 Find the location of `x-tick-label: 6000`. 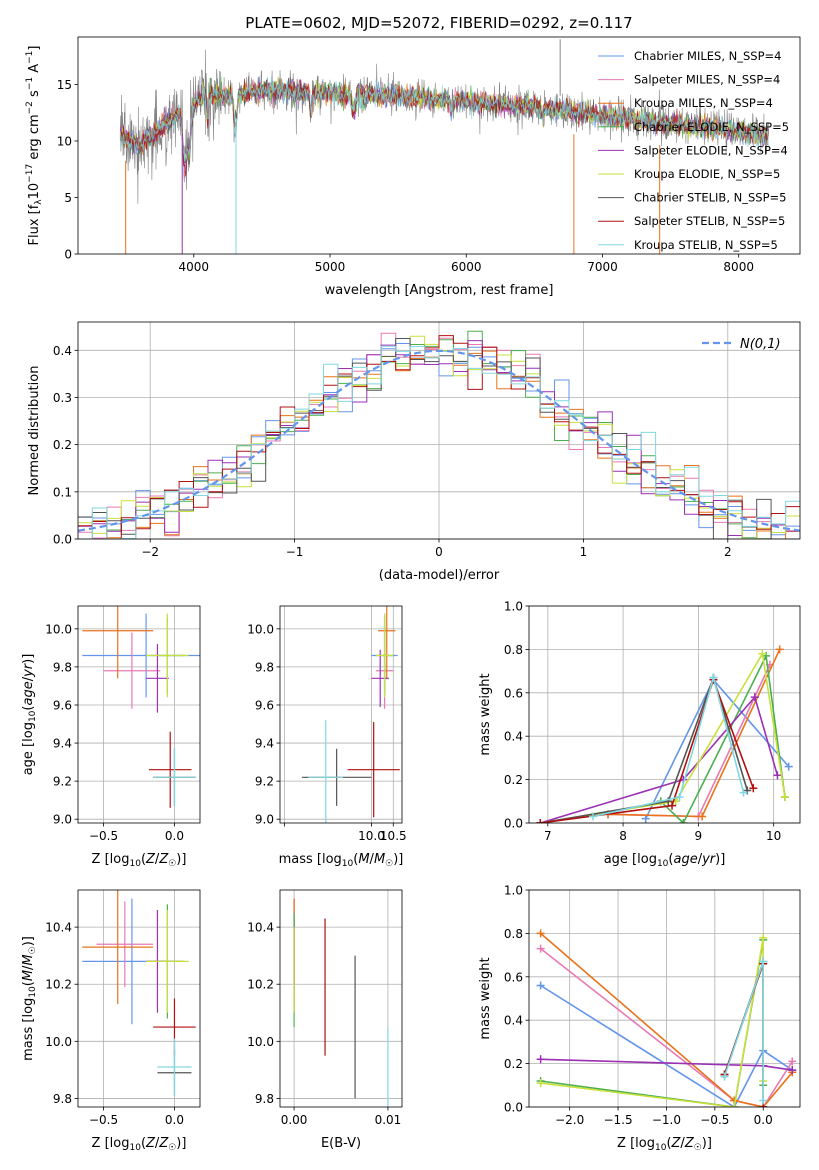

x-tick-label: 6000 is located at coordinates (466, 267).